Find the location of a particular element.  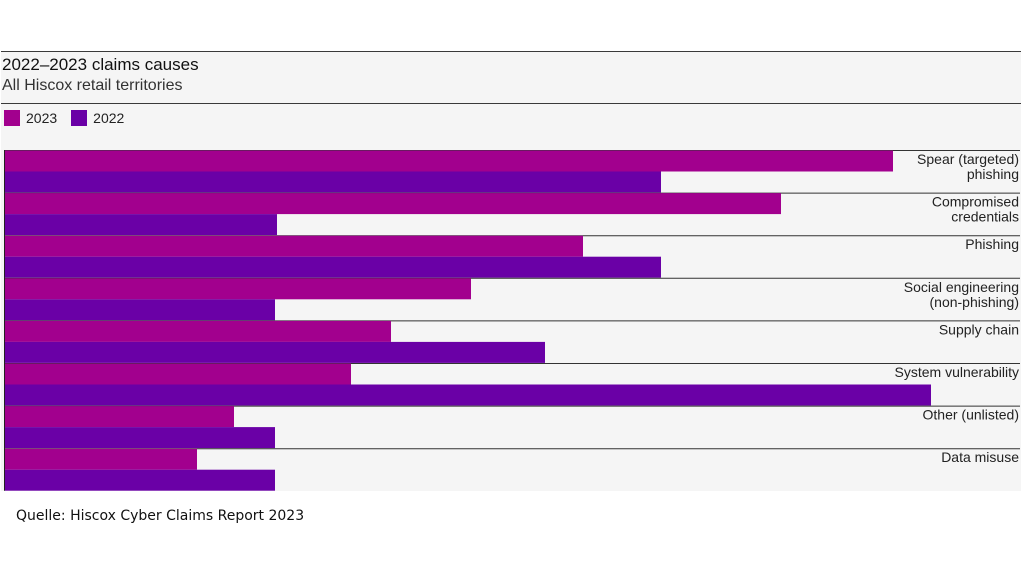

legend-swatch-2022 is located at coordinates (79, 118).